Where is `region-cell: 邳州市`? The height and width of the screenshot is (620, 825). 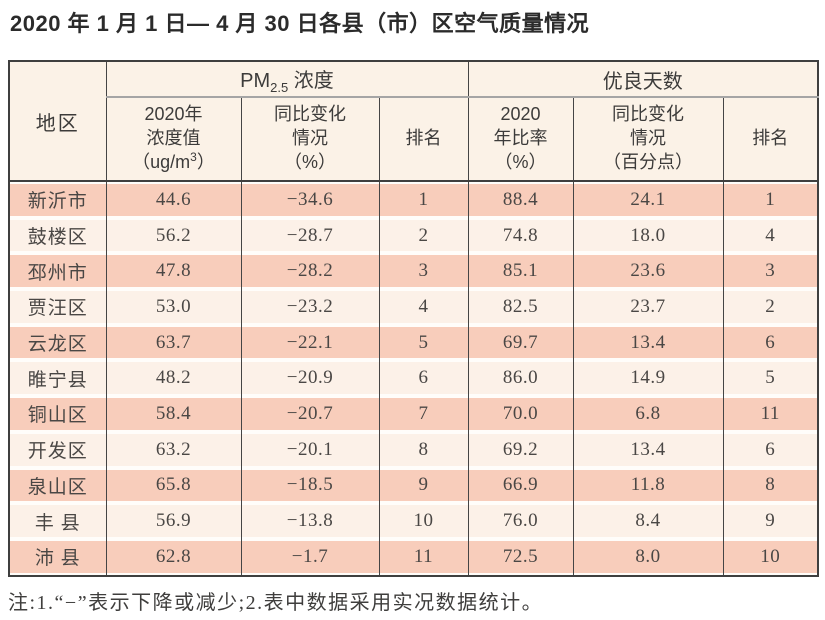 region-cell: 邳州市 is located at coordinates (57, 271).